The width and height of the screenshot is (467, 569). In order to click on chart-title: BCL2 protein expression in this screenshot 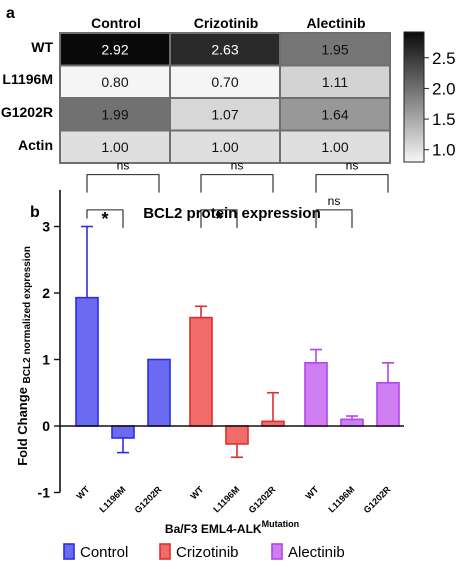, I will do `click(232, 213)`.